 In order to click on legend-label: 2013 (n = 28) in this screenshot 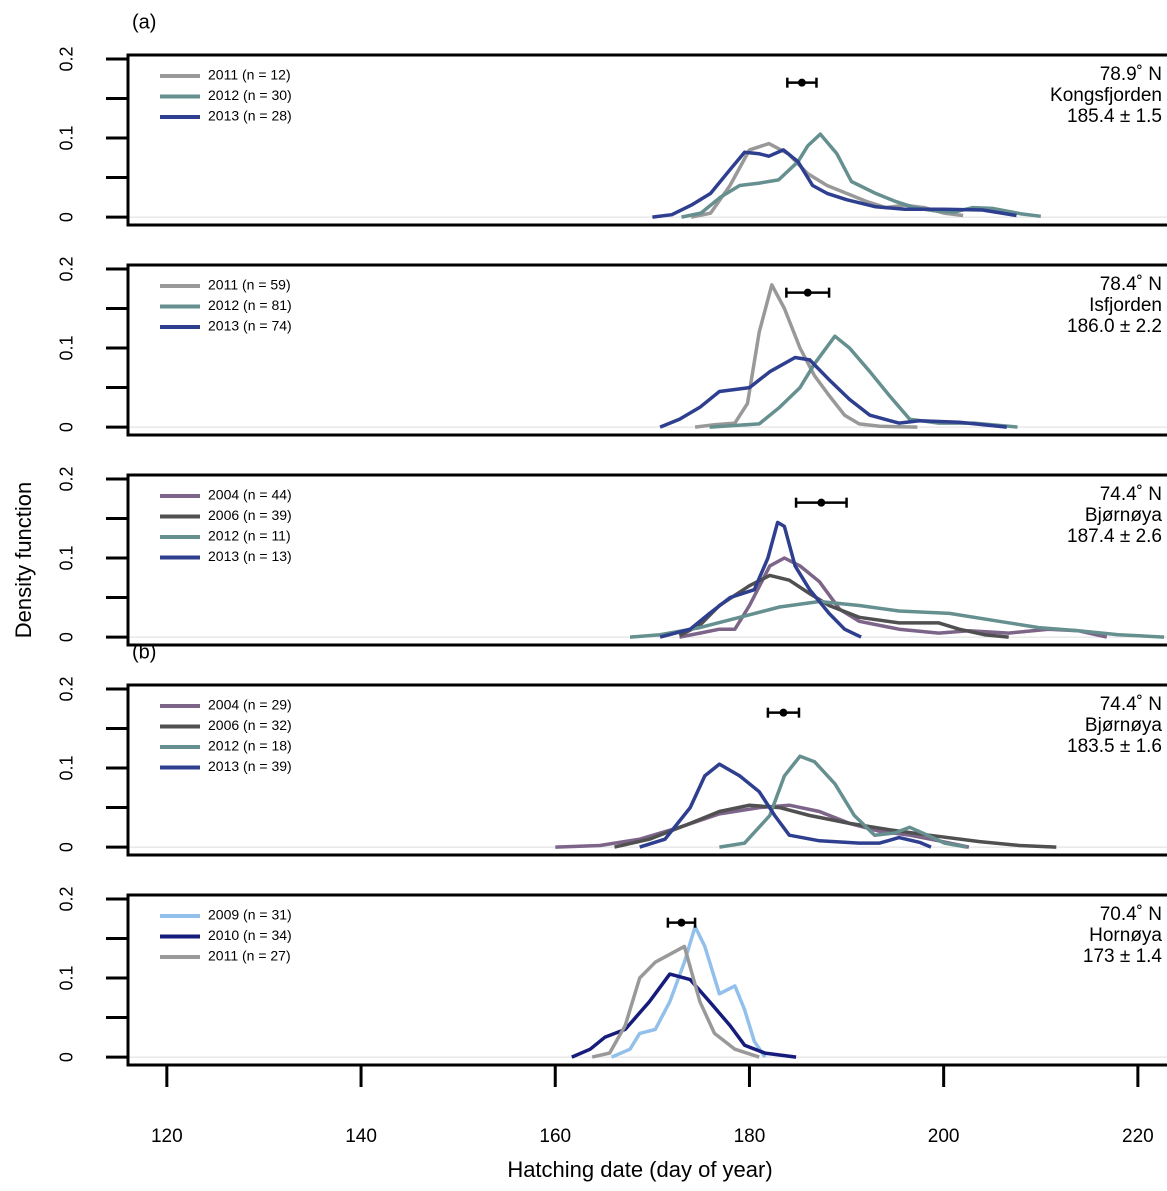, I will do `click(250, 116)`.